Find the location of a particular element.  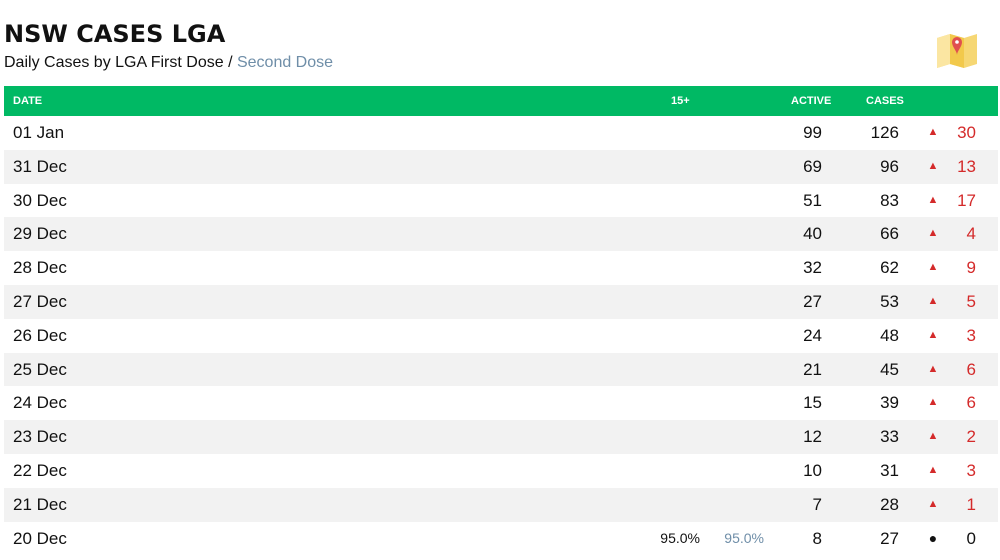

row-active: 12 is located at coordinates (812, 437).